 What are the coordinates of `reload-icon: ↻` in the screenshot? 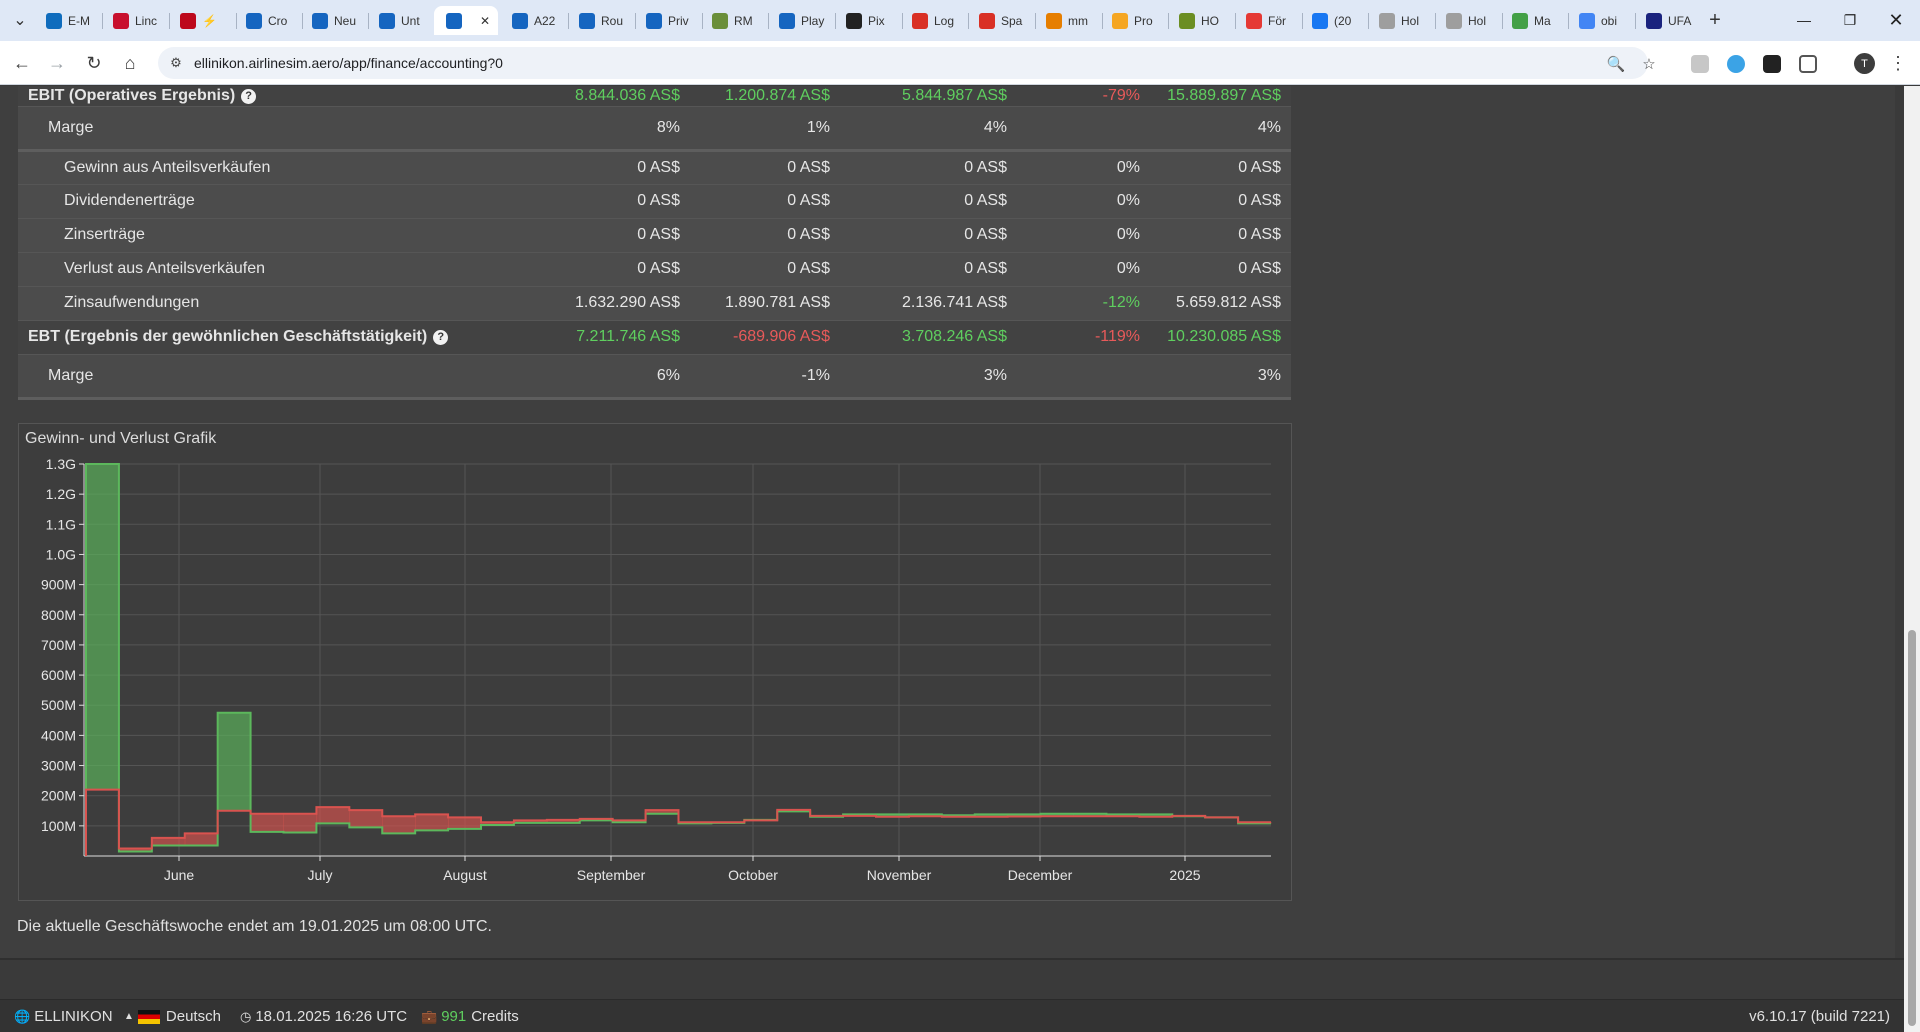 It's located at (94, 62).